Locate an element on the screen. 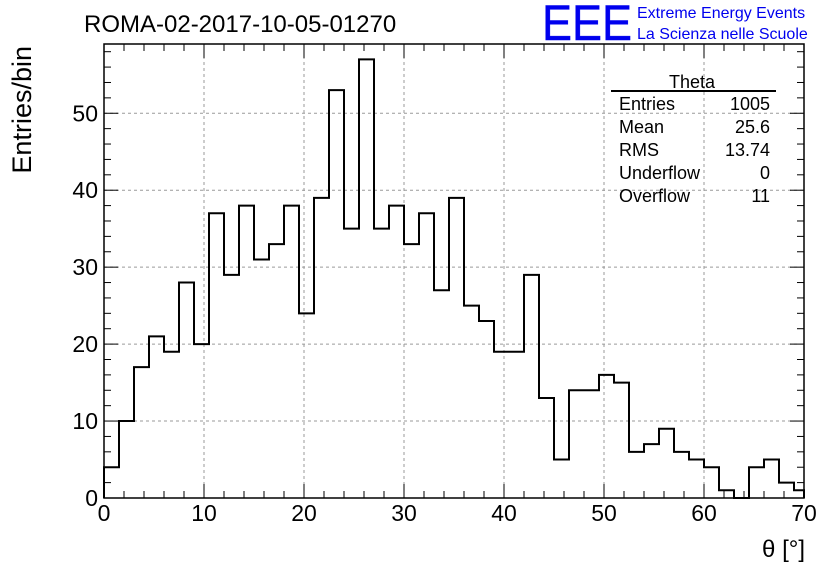 The height and width of the screenshot is (572, 836). x-tick-label: 70 is located at coordinates (804, 513).